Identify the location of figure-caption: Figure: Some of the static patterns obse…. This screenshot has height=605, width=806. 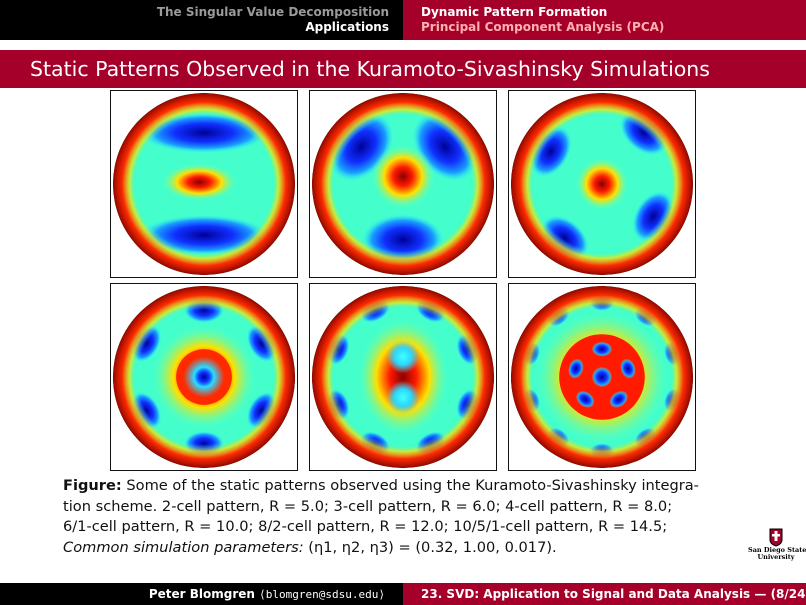
(408, 517).